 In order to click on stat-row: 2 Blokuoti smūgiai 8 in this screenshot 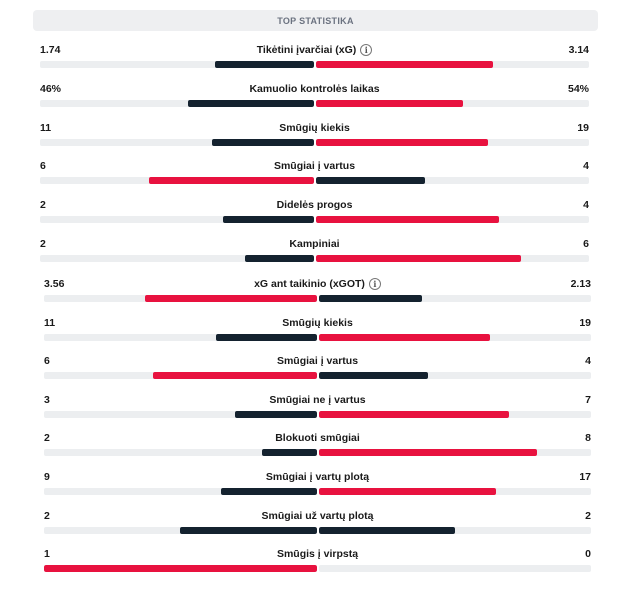, I will do `click(317, 447)`.